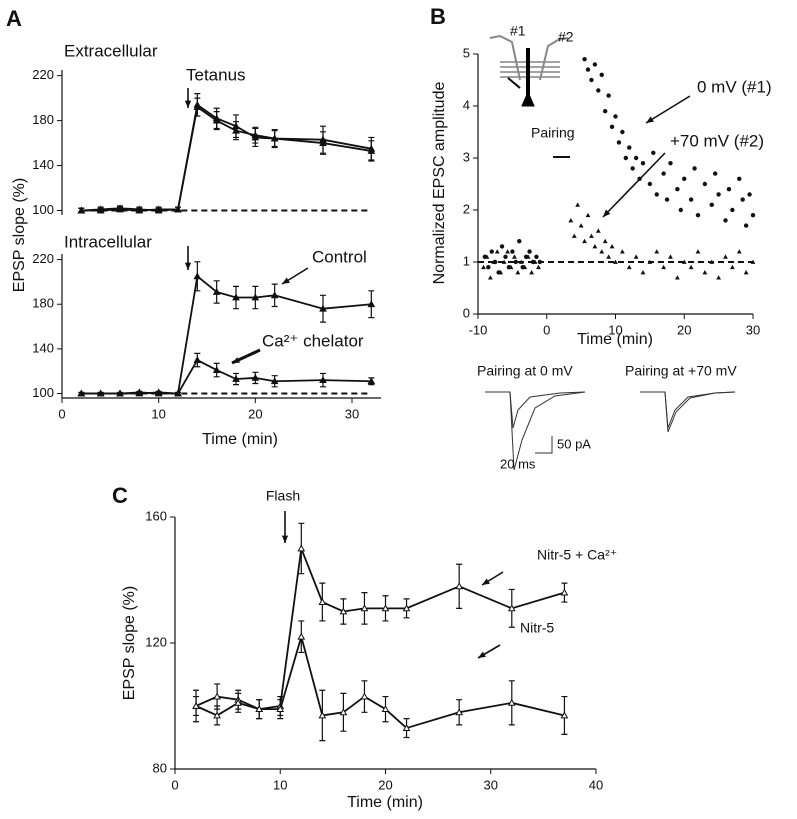 This screenshot has width=797, height=819. I want to click on y-tick-label: 80, so click(160, 767).